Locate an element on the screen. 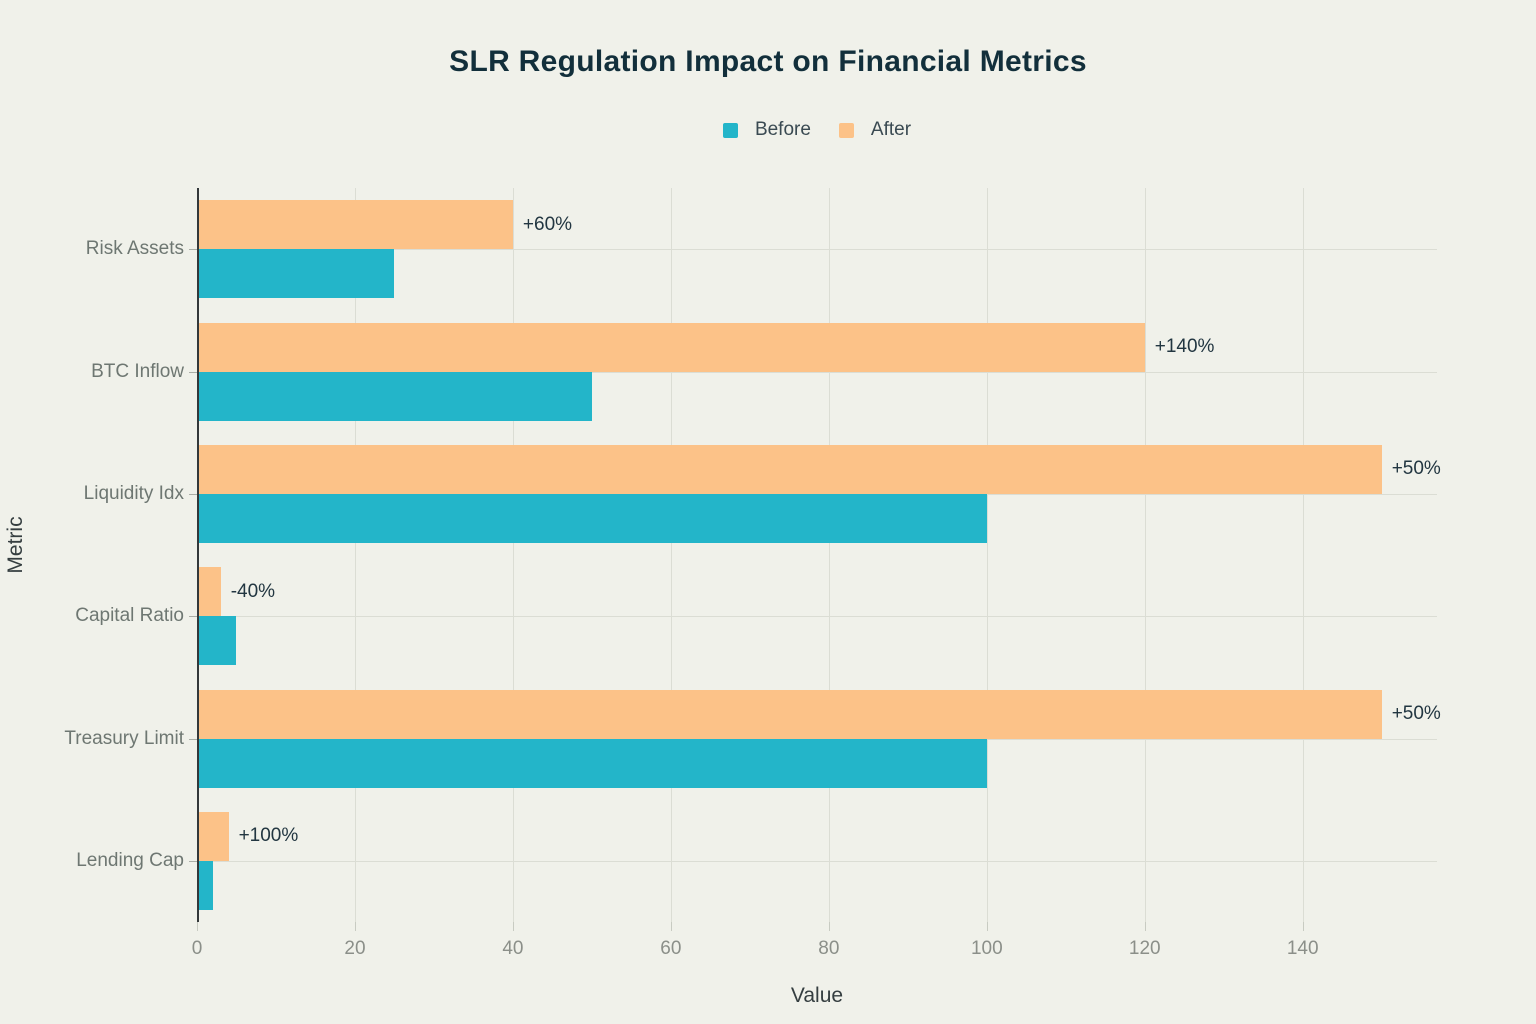 Image resolution: width=1536 pixels, height=1024 pixels. x-tick-label: 100 is located at coordinates (986, 948).